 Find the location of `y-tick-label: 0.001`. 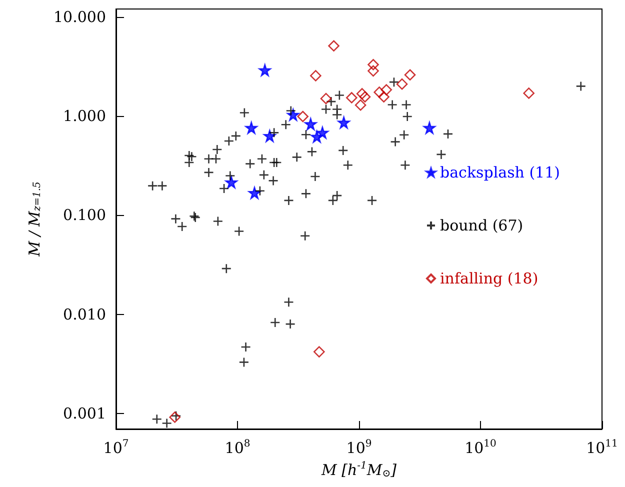

y-tick-label: 0.001 is located at coordinates (84, 413).